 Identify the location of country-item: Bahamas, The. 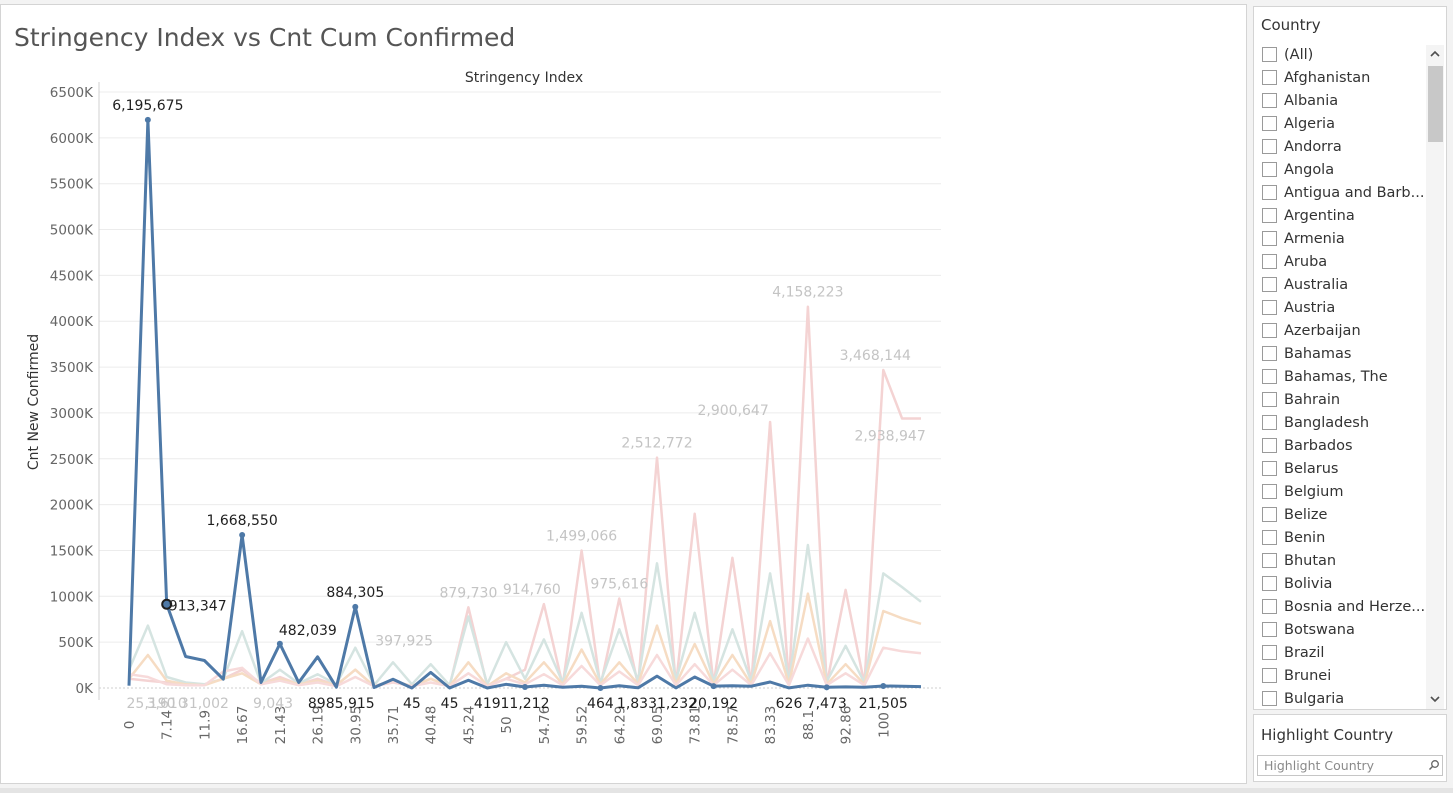
(1340, 376).